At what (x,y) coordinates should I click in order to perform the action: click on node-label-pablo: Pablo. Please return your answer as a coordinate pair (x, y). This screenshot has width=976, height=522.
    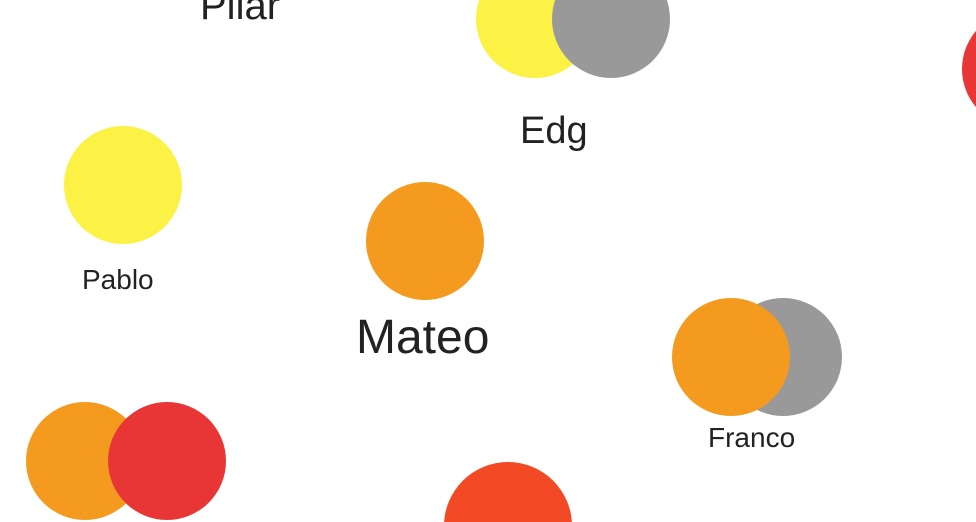
    Looking at the image, I should click on (118, 279).